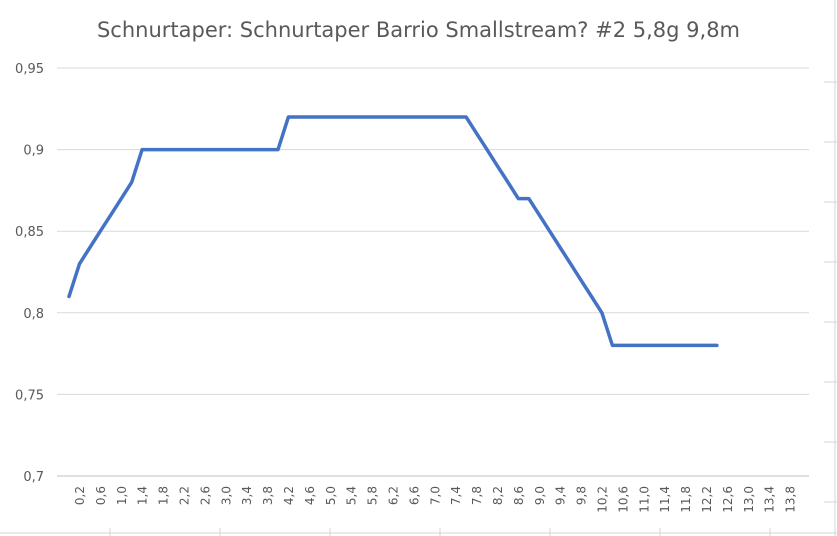 This screenshot has height=536, width=837. Describe the element at coordinates (33, 314) in the screenshot. I see `y-tick-label: 0,8` at that location.